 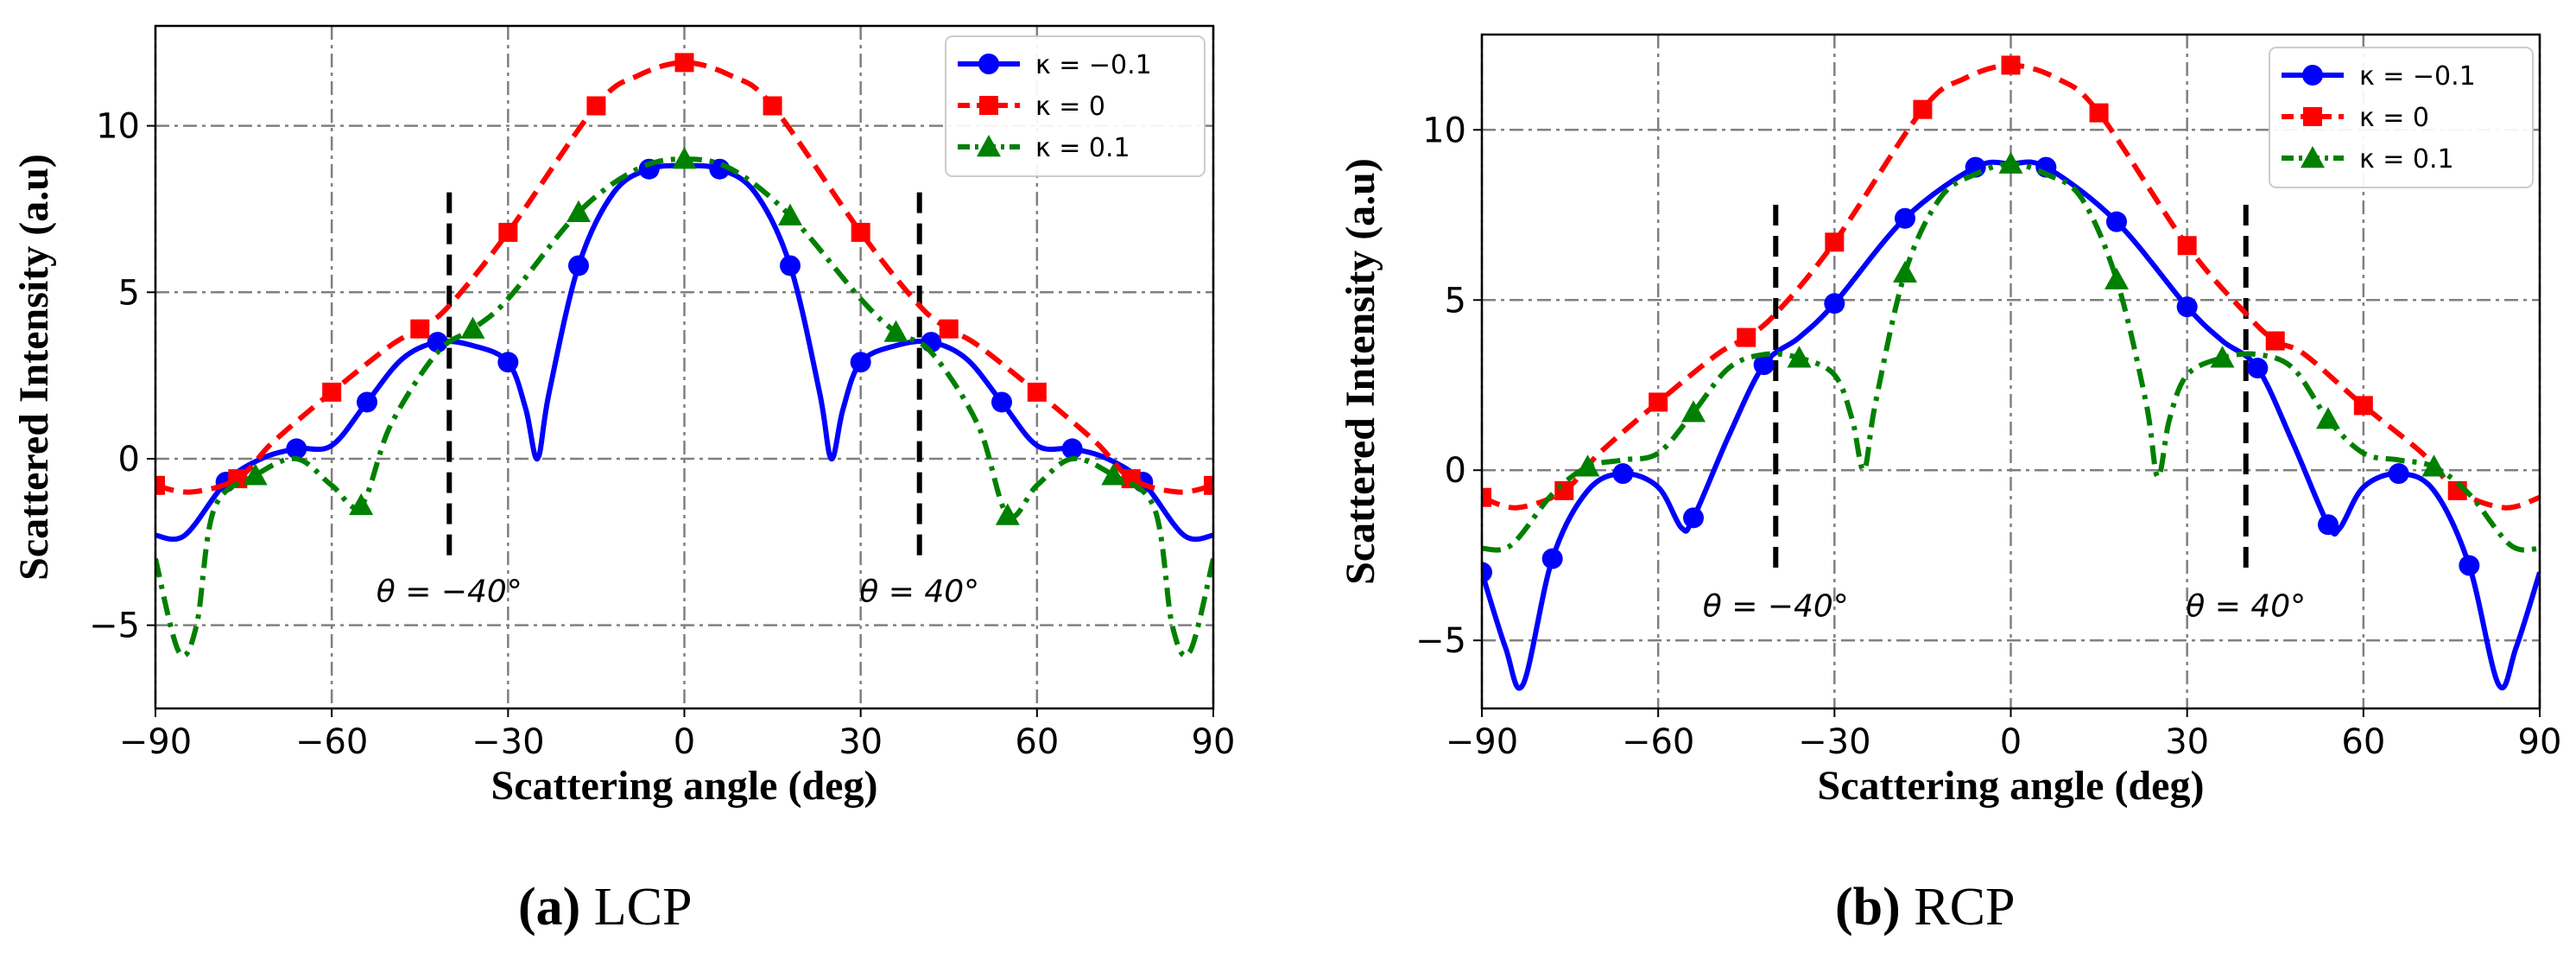 What do you see at coordinates (1482, 742) in the screenshot?
I see `x-tick-label: −90` at bounding box center [1482, 742].